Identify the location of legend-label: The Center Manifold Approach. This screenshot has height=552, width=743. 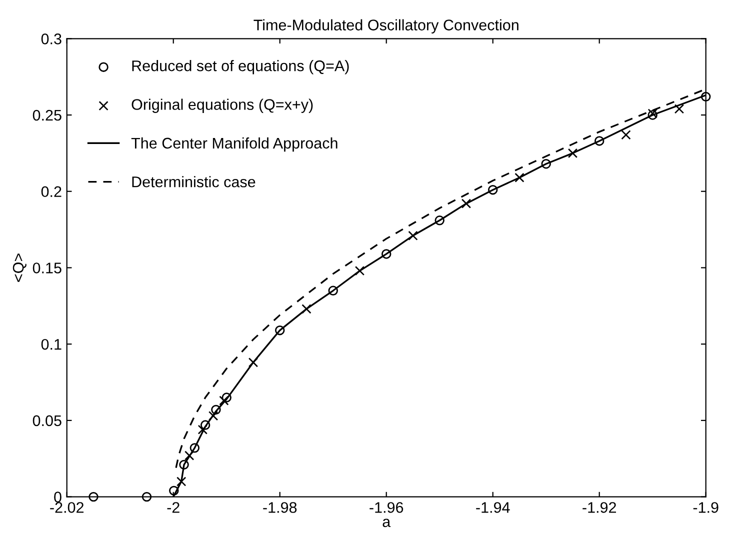
(234, 144).